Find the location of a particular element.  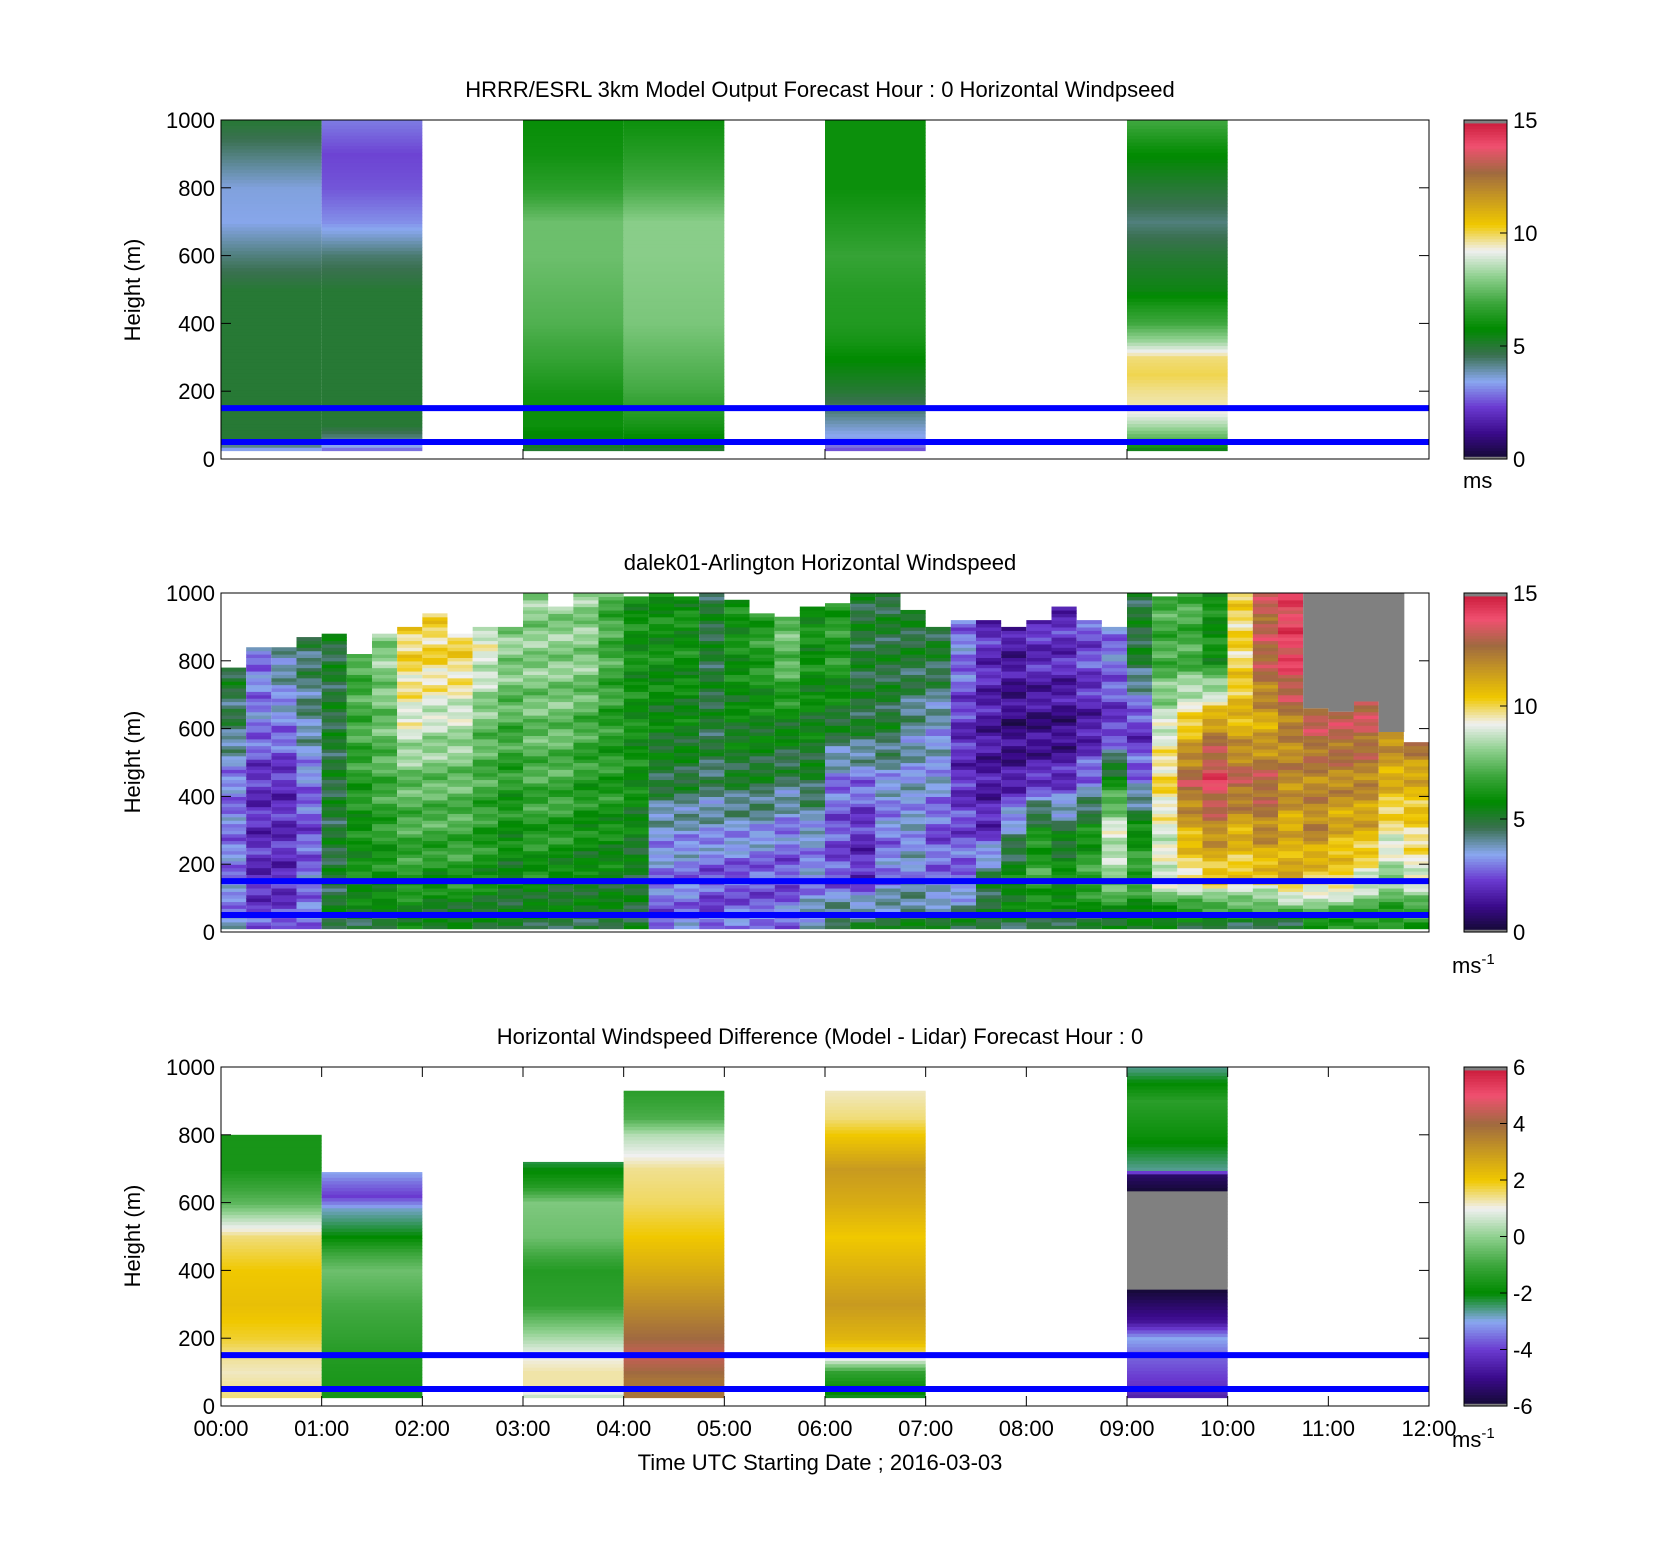

colorbar-cell is located at coordinates (1485, 379).